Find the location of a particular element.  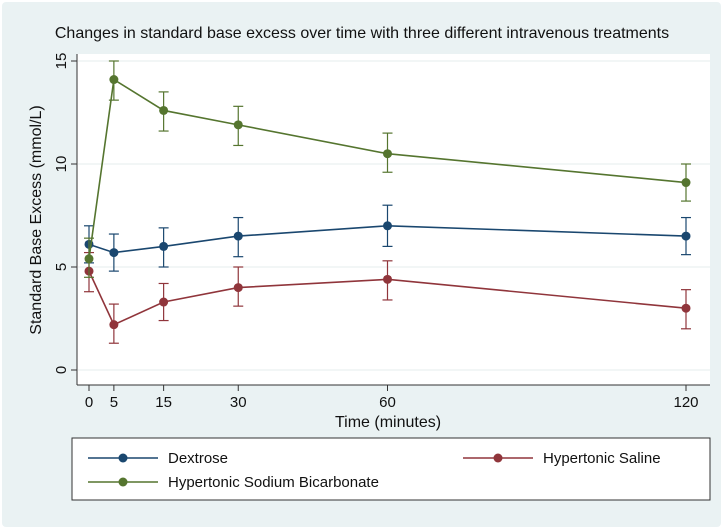

legend-item: Hypertonic Saline is located at coordinates (562, 458).